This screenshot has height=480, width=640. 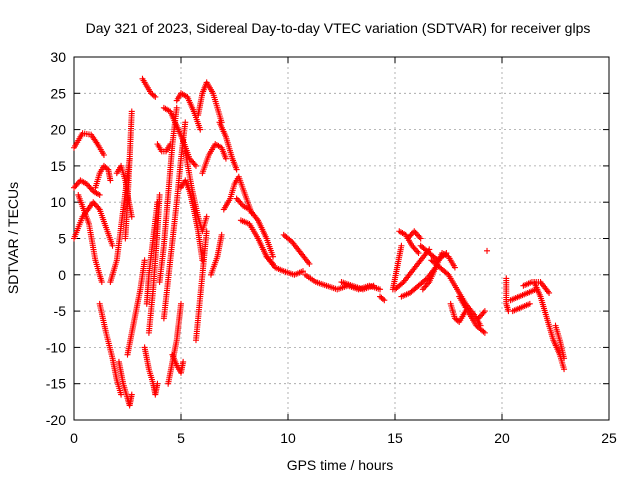 I want to click on y-tick-label: 10, so click(x=58, y=202).